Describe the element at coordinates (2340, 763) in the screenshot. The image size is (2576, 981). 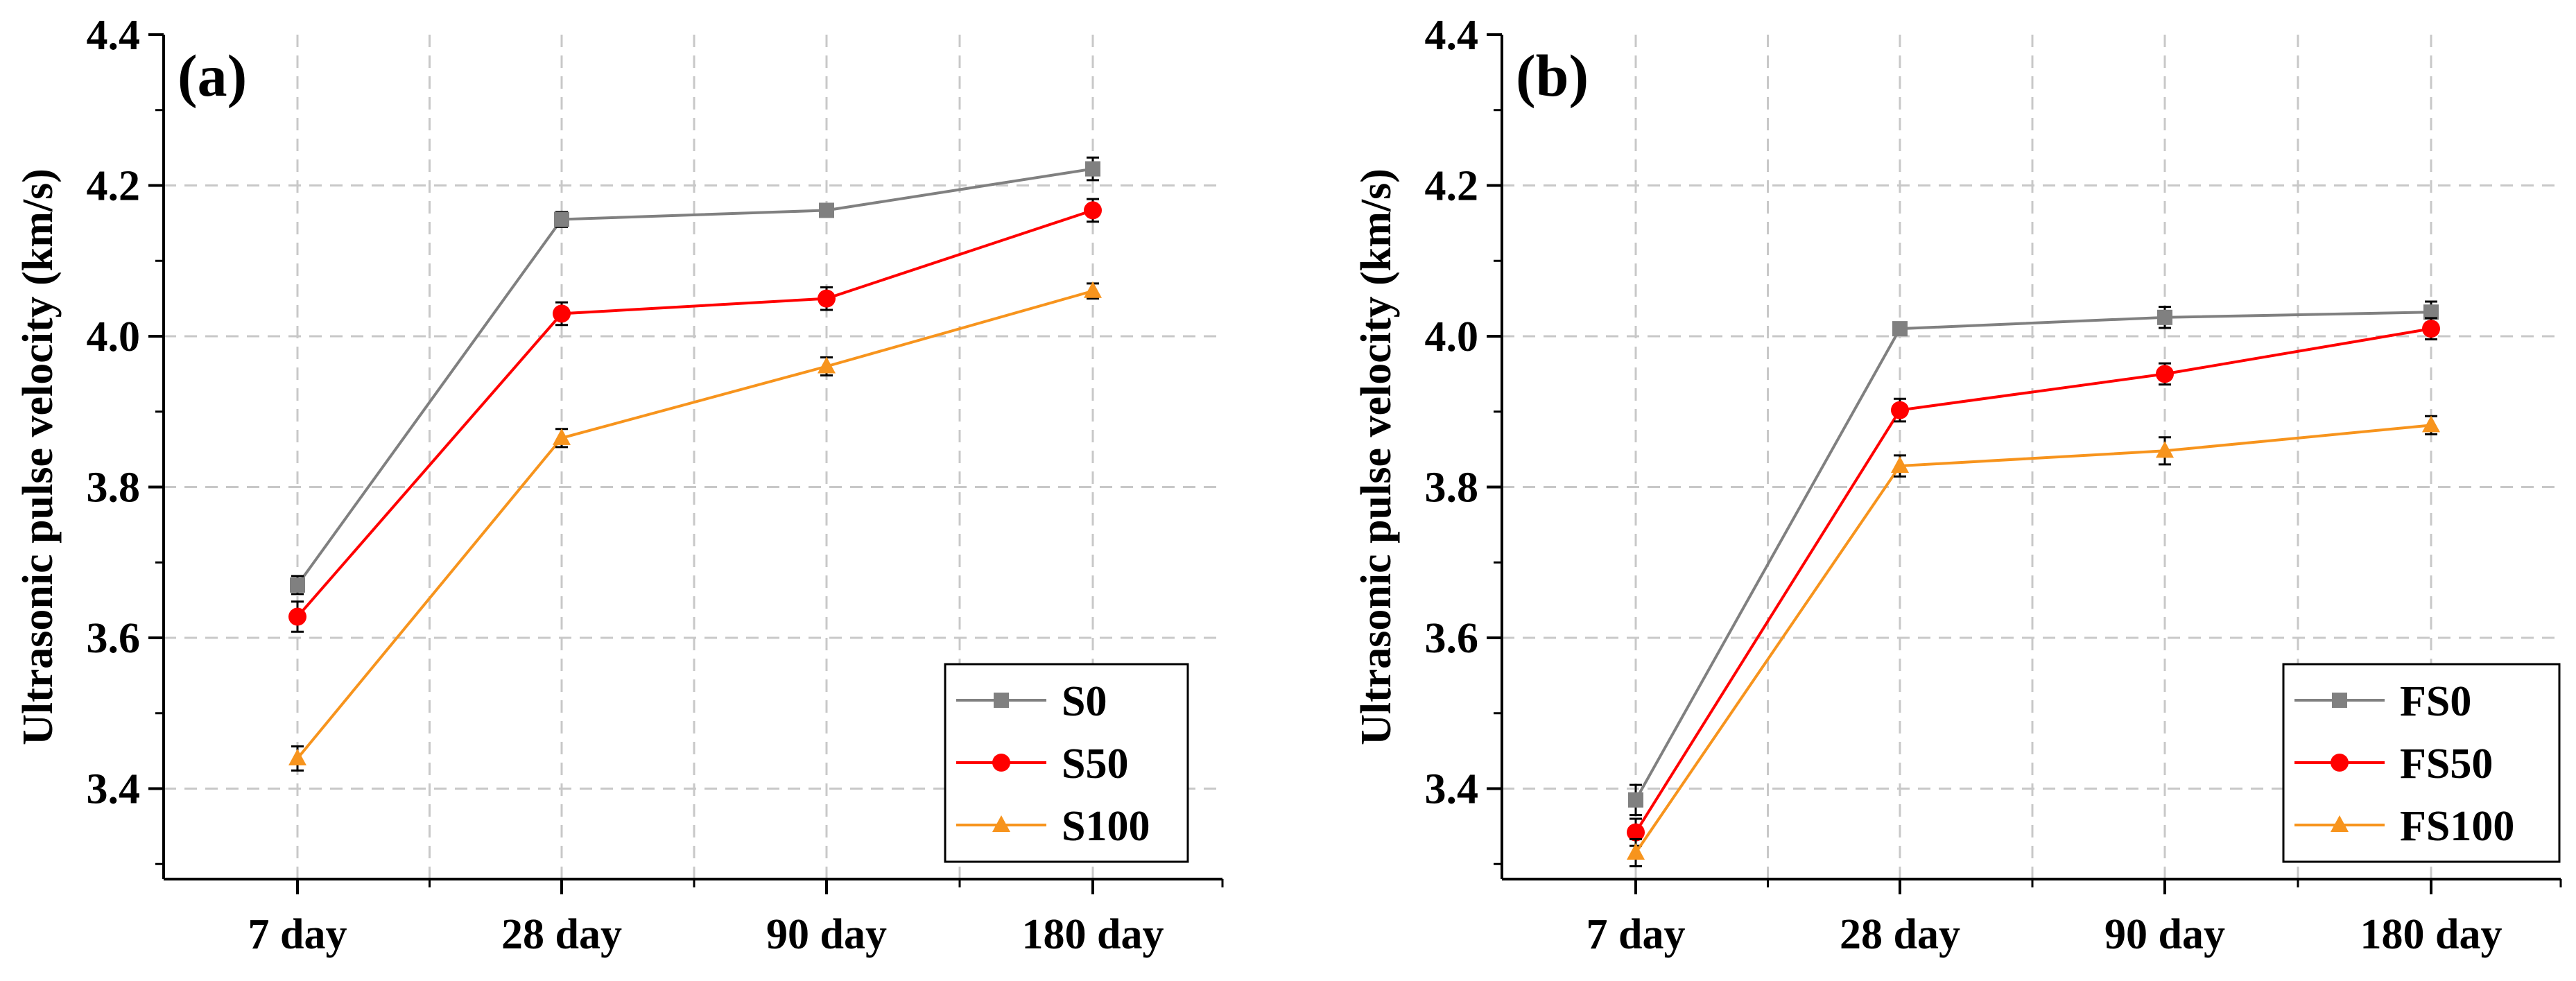
I see `legend-marker-FS50` at that location.